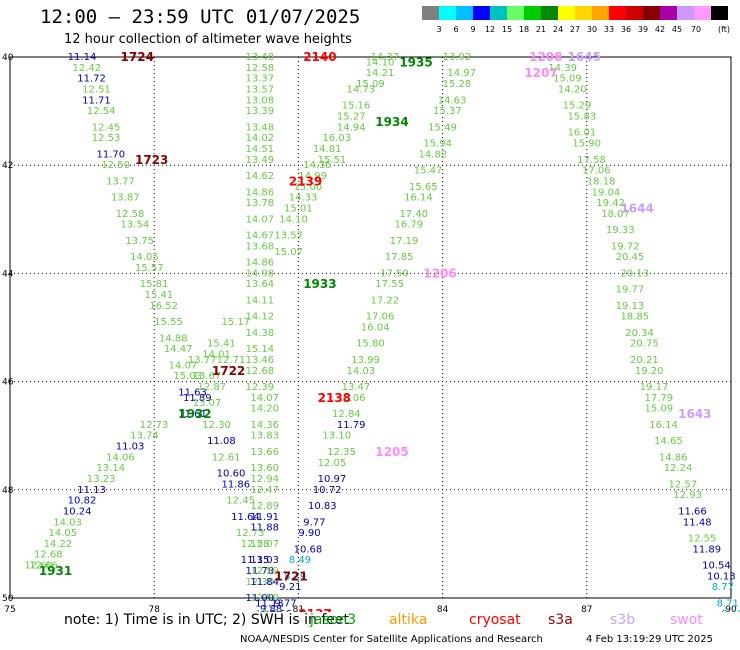 This screenshot has height=650, width=740. What do you see at coordinates (327, 490) in the screenshot?
I see `wave-height-value: 10.72` at bounding box center [327, 490].